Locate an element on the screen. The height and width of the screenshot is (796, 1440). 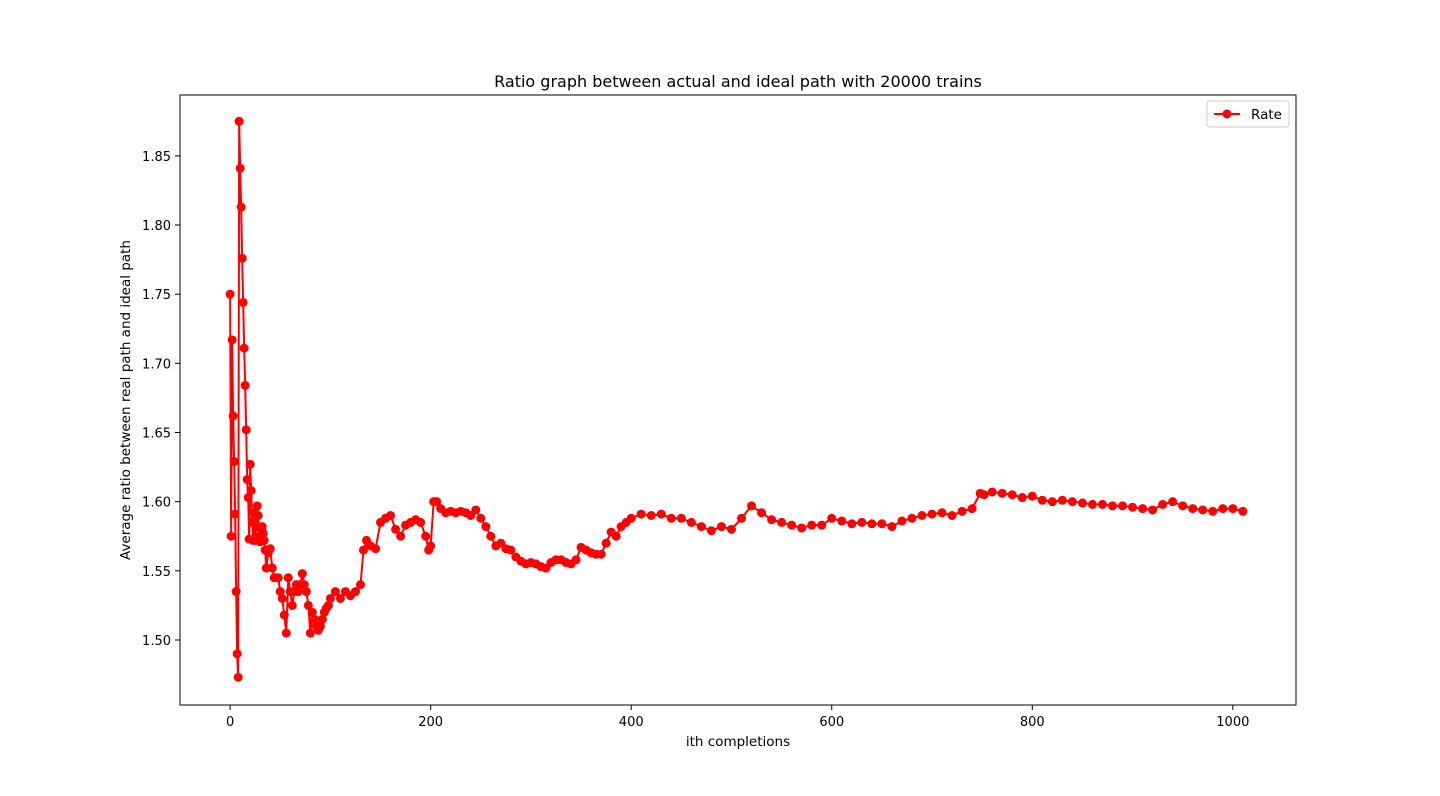
y-tick-label: 1.55 is located at coordinates (156, 572).